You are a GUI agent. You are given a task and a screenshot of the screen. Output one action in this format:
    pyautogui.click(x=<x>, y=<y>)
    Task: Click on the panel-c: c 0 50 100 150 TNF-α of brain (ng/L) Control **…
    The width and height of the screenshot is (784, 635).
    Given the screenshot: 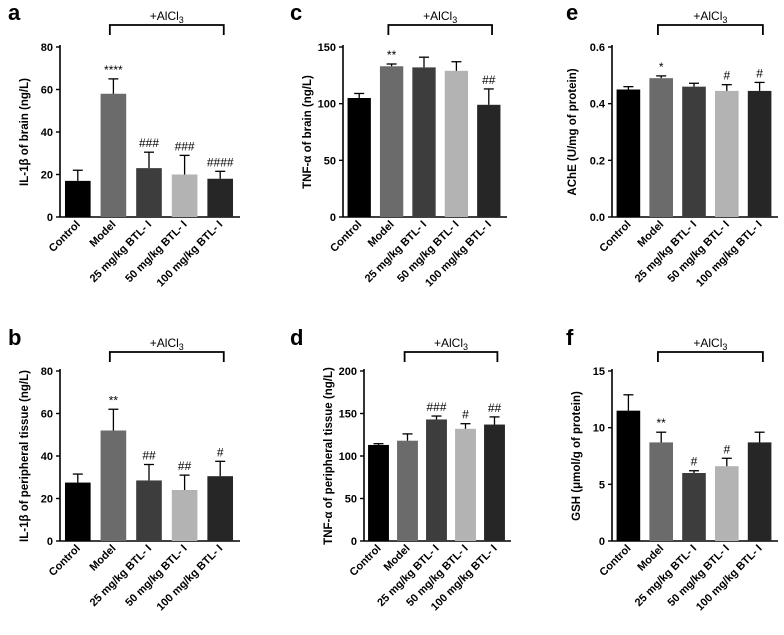 What is the action you would take?
    pyautogui.click(x=398, y=144)
    